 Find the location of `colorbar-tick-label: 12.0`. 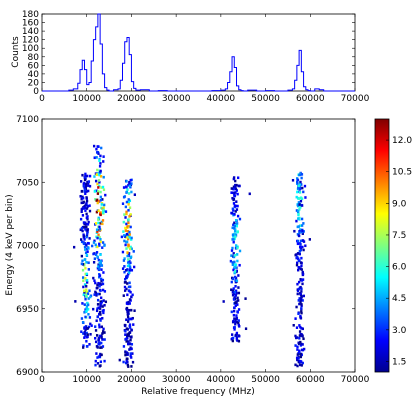

colorbar-tick-label: 12.0 is located at coordinates (402, 141).